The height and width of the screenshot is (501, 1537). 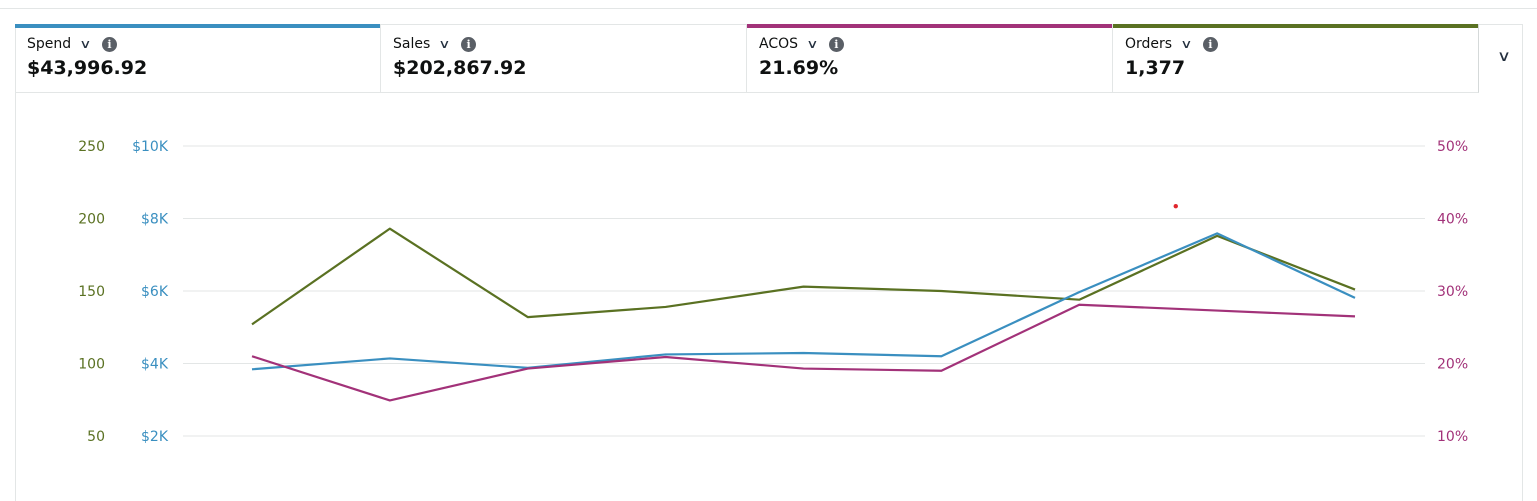 I want to click on y-tick-label-orders: 250, so click(x=91, y=147).